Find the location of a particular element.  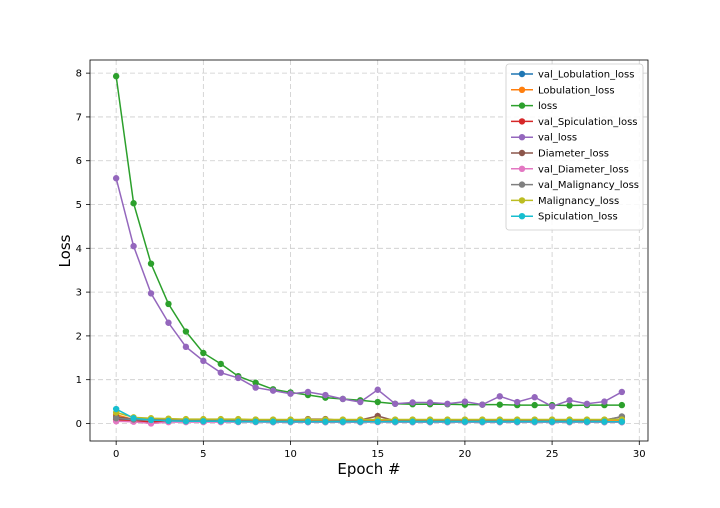

y-tick-label: 8 is located at coordinates (79, 74).